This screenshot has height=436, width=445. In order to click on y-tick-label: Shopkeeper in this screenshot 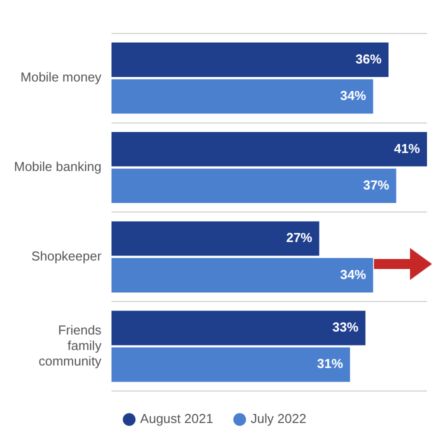, I will do `click(66, 256)`.